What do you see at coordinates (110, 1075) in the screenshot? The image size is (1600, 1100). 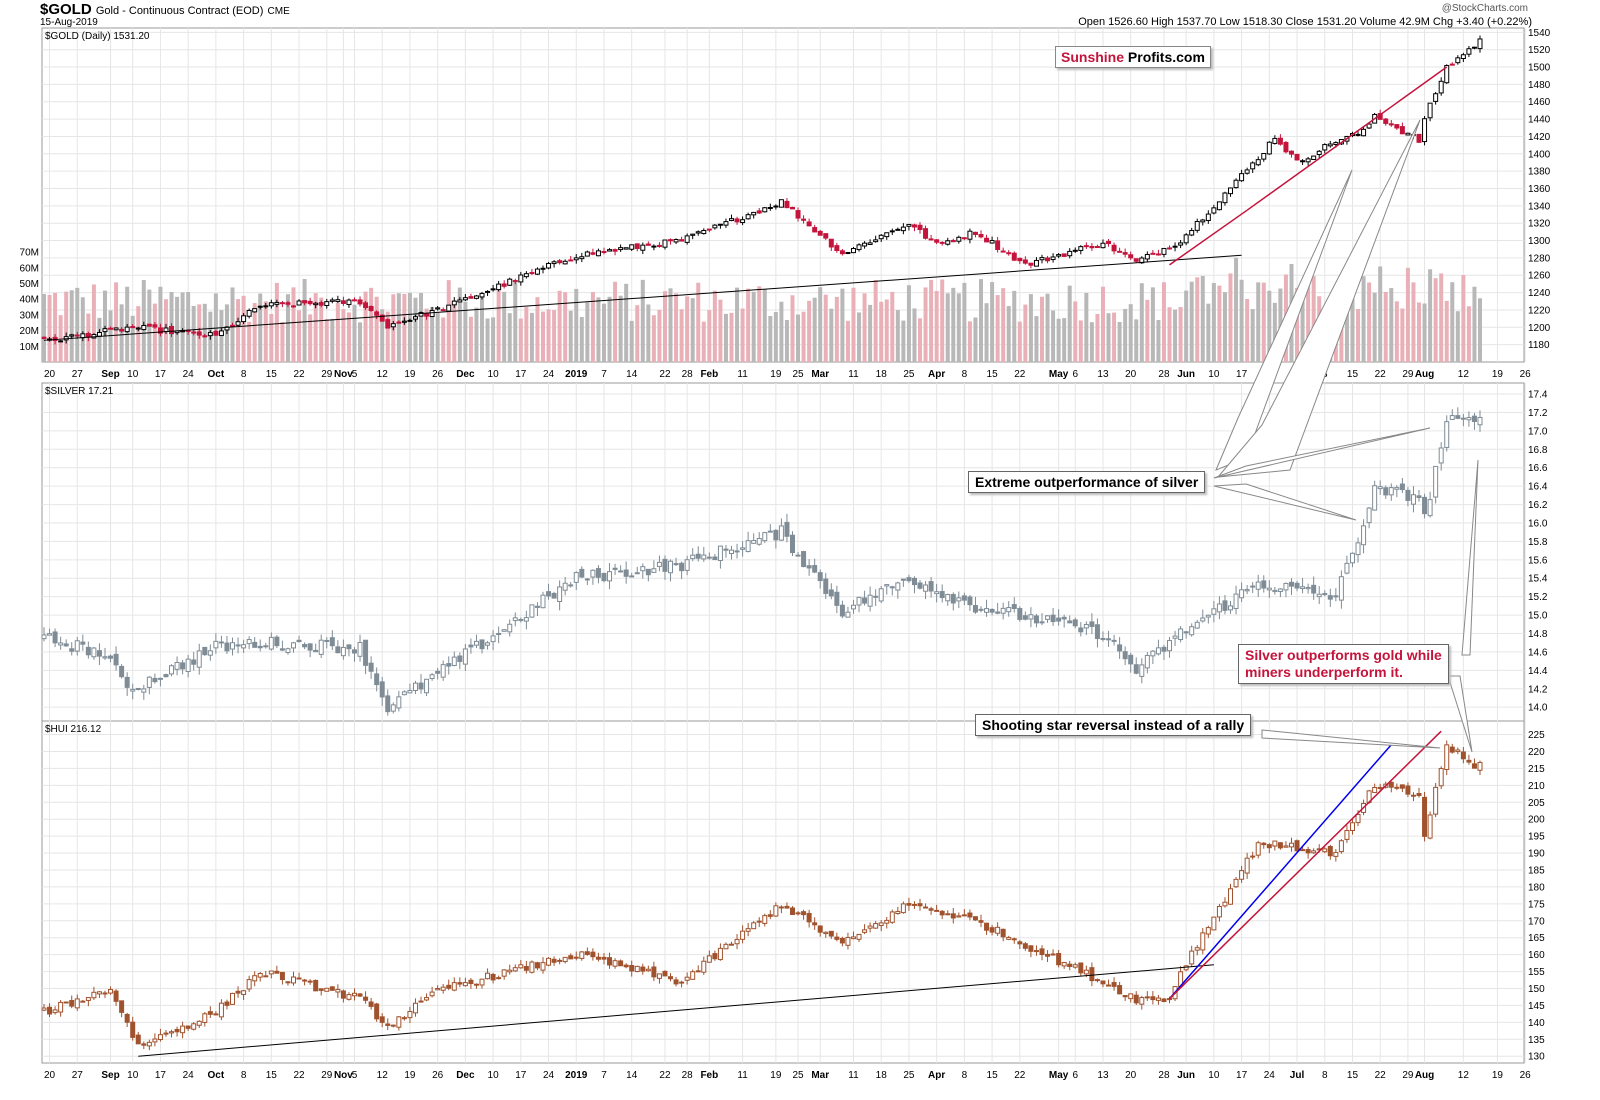 I see `x-tick-label: Sep` at bounding box center [110, 1075].